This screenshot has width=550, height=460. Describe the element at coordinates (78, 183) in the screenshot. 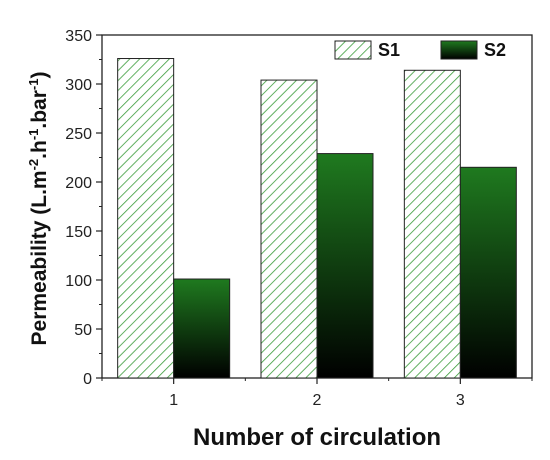

I see `y-tick-label: 200` at that location.